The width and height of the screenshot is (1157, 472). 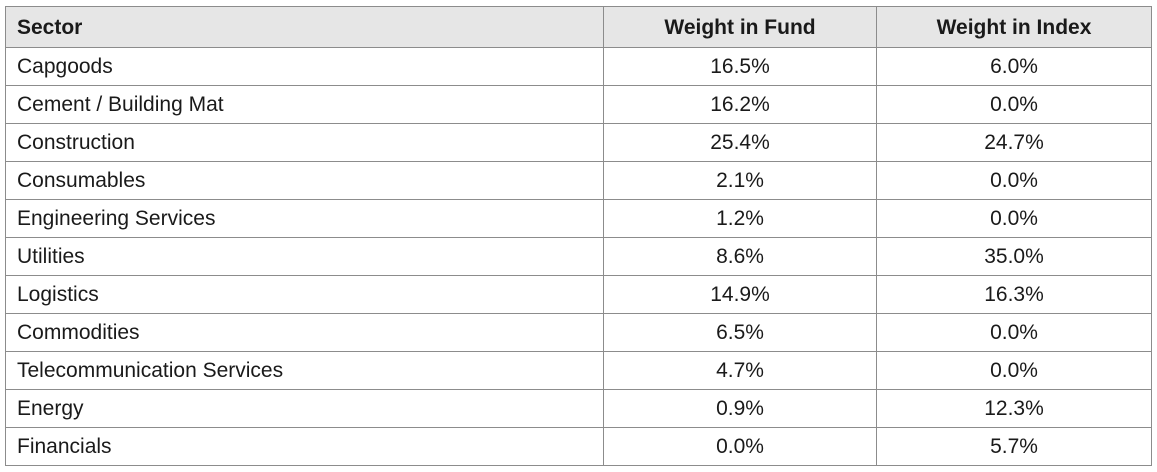 I want to click on weight-in-index-cell: 35.0%, so click(x=1014, y=256).